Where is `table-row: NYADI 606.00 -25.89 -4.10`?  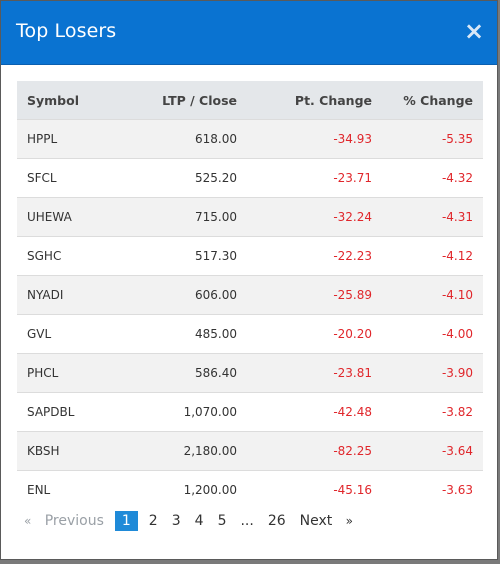
table-row: NYADI 606.00 -25.89 -4.10 is located at coordinates (250, 295).